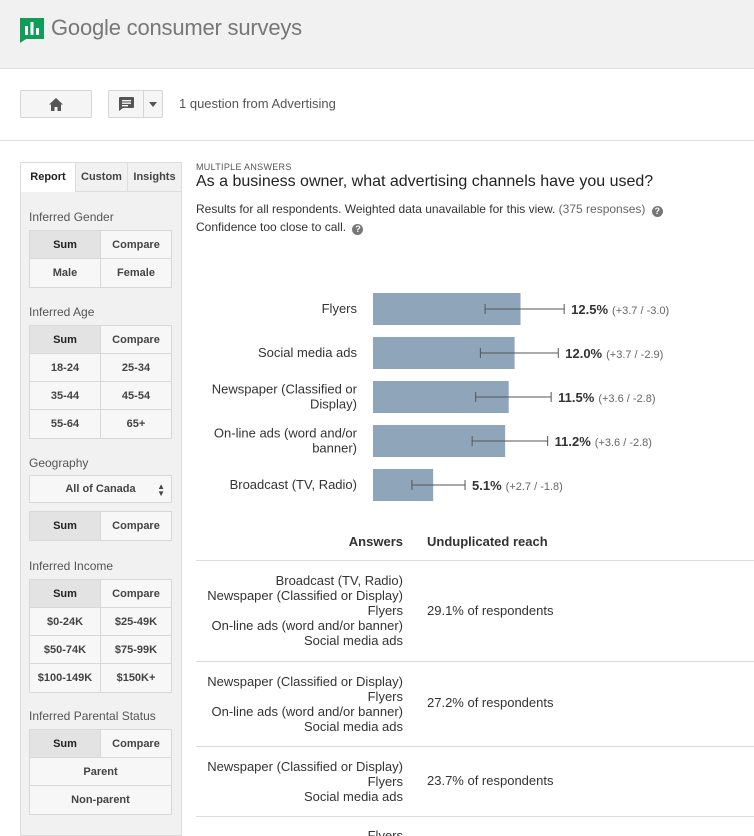 Image resolution: width=754 pixels, height=836 pixels. I want to click on question-source-label: 1 question from Advertising, so click(257, 103).